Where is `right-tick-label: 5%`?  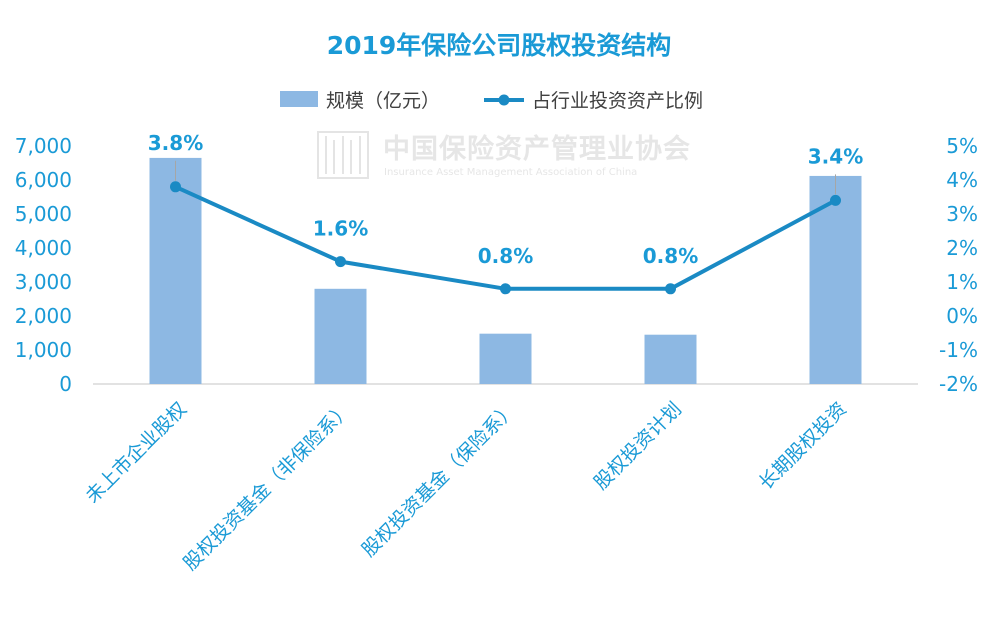
right-tick-label: 5% is located at coordinates (962, 146).